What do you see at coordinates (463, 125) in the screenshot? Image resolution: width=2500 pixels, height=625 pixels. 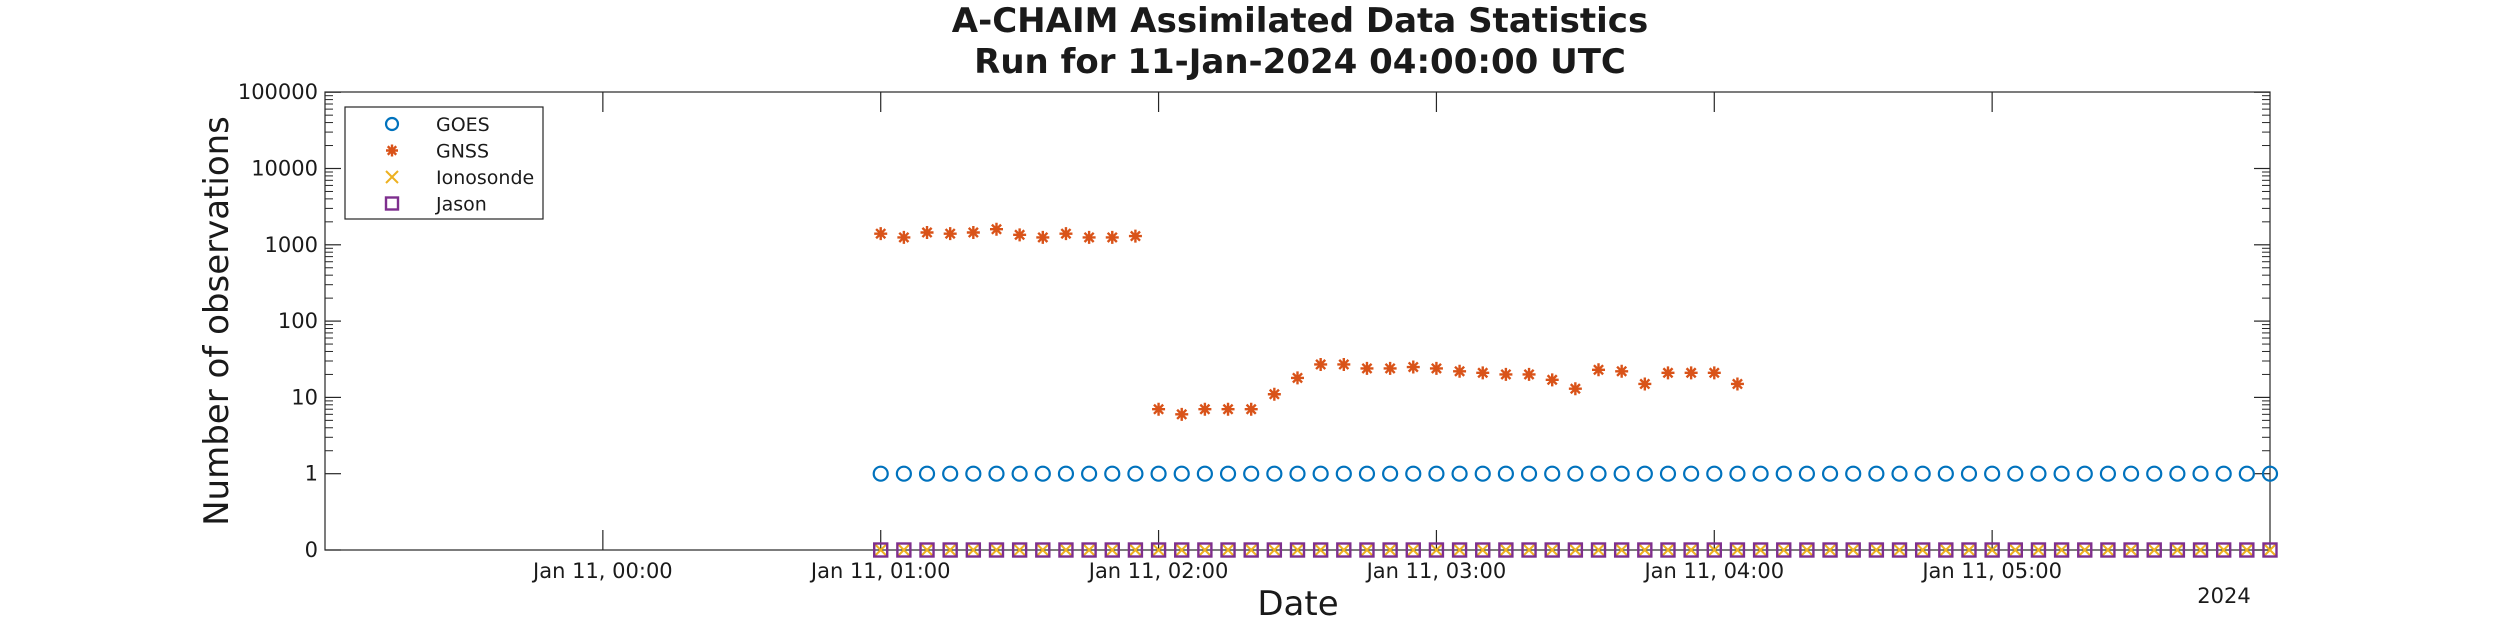 I see `legend-label-goes: GOES` at bounding box center [463, 125].